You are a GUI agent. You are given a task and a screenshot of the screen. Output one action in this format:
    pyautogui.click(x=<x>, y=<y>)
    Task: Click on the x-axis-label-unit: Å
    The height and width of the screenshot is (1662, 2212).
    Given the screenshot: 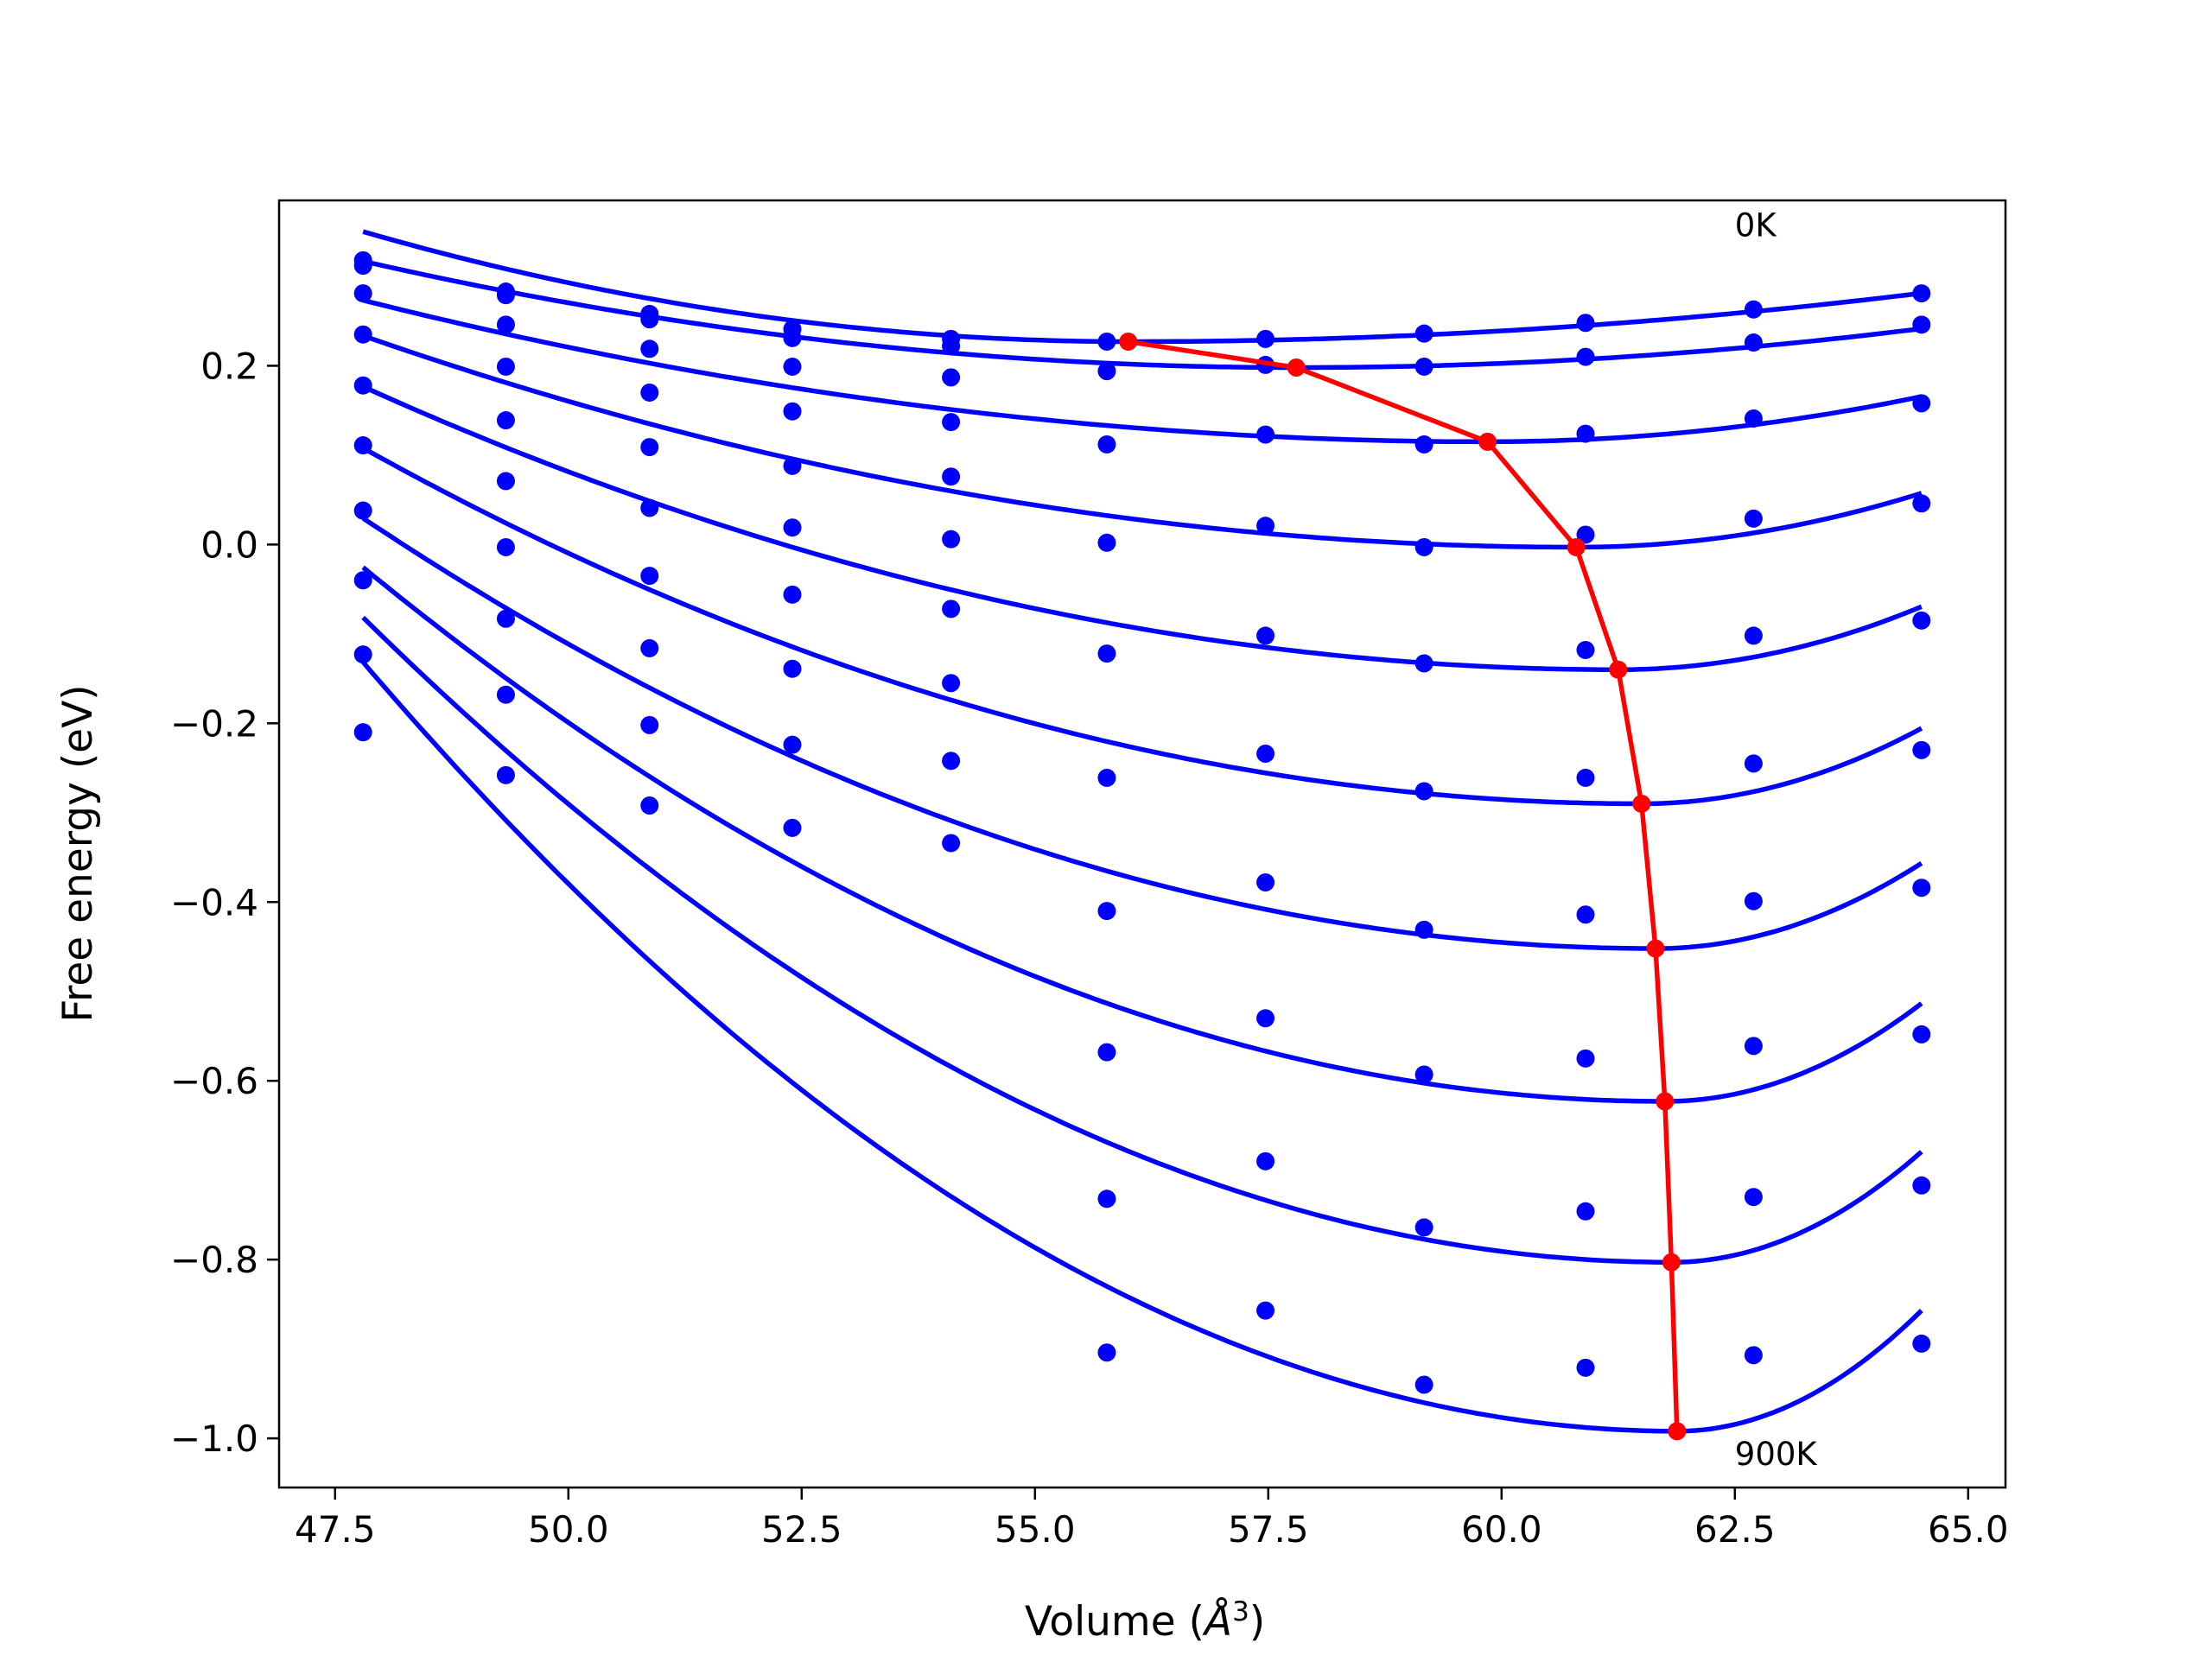 What is the action you would take?
    pyautogui.click(x=1217, y=1622)
    